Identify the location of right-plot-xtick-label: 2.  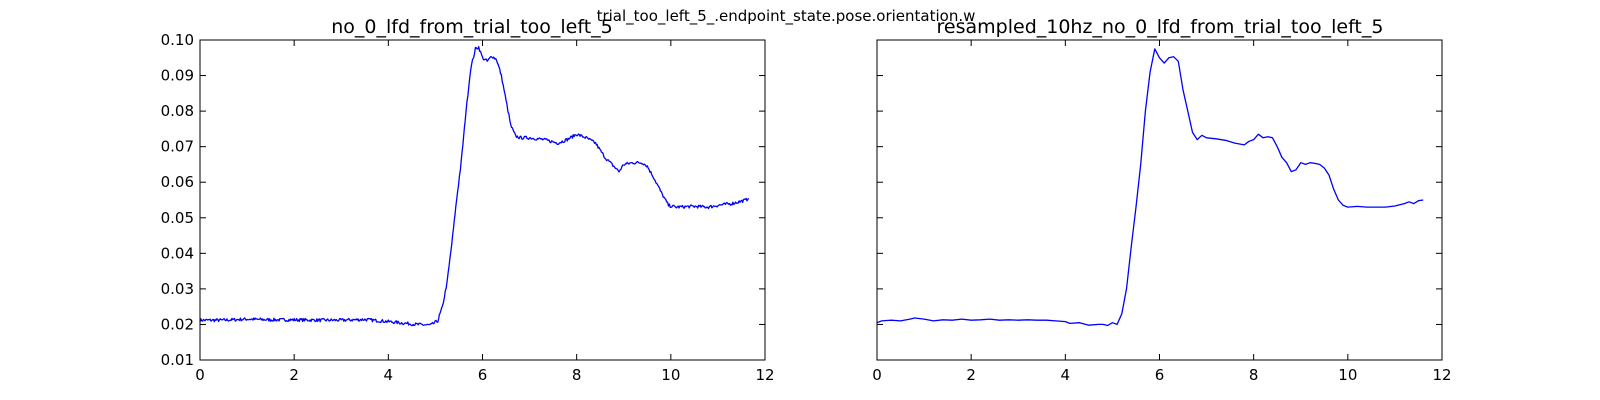
(971, 375).